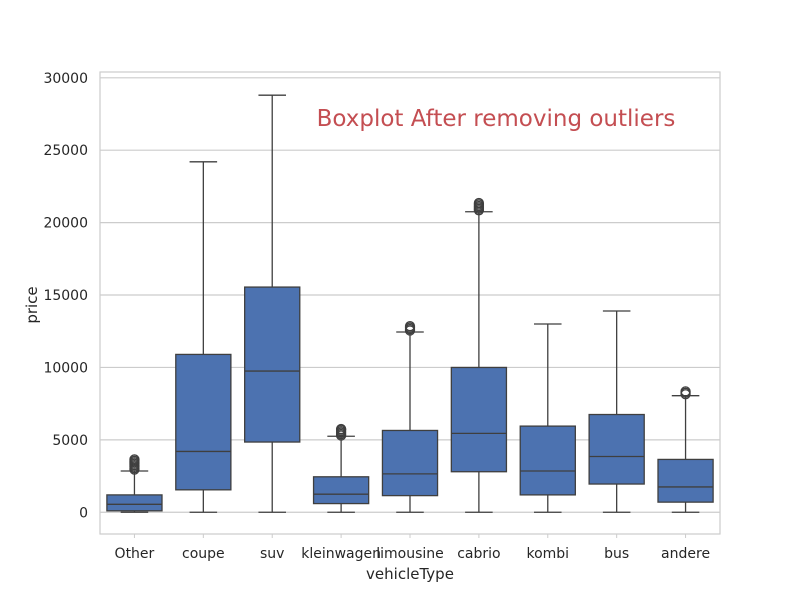 This screenshot has width=800, height=600. I want to click on chart-title: Boxplot After removing outliers, so click(496, 119).